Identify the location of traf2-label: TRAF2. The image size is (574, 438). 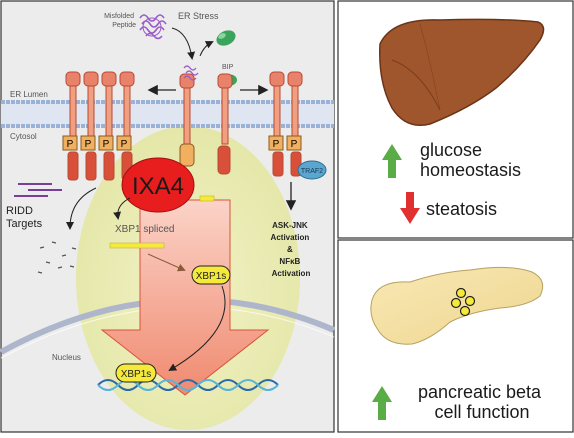
(312, 171).